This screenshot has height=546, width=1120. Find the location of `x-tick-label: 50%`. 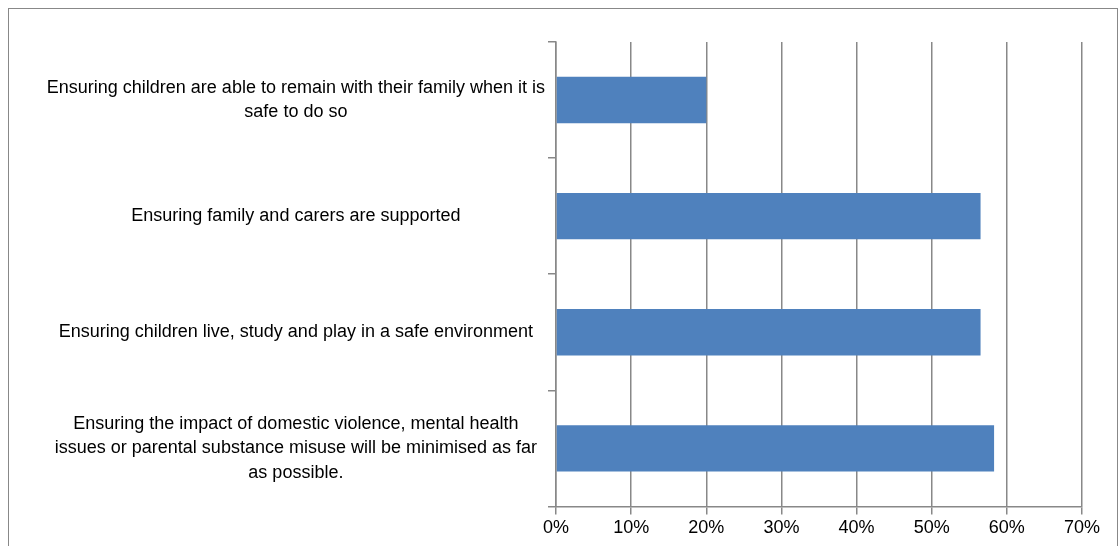

x-tick-label: 50% is located at coordinates (931, 527).